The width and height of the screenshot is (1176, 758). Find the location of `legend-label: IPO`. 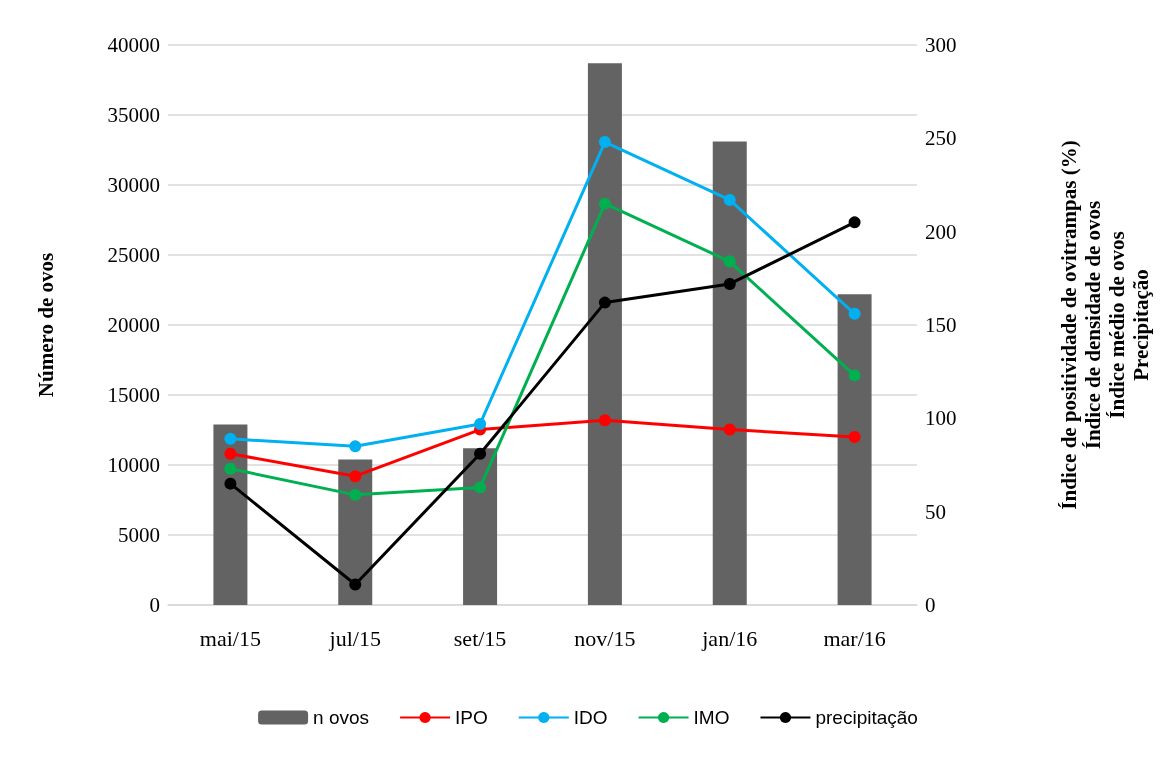

legend-label: IPO is located at coordinates (471, 717).